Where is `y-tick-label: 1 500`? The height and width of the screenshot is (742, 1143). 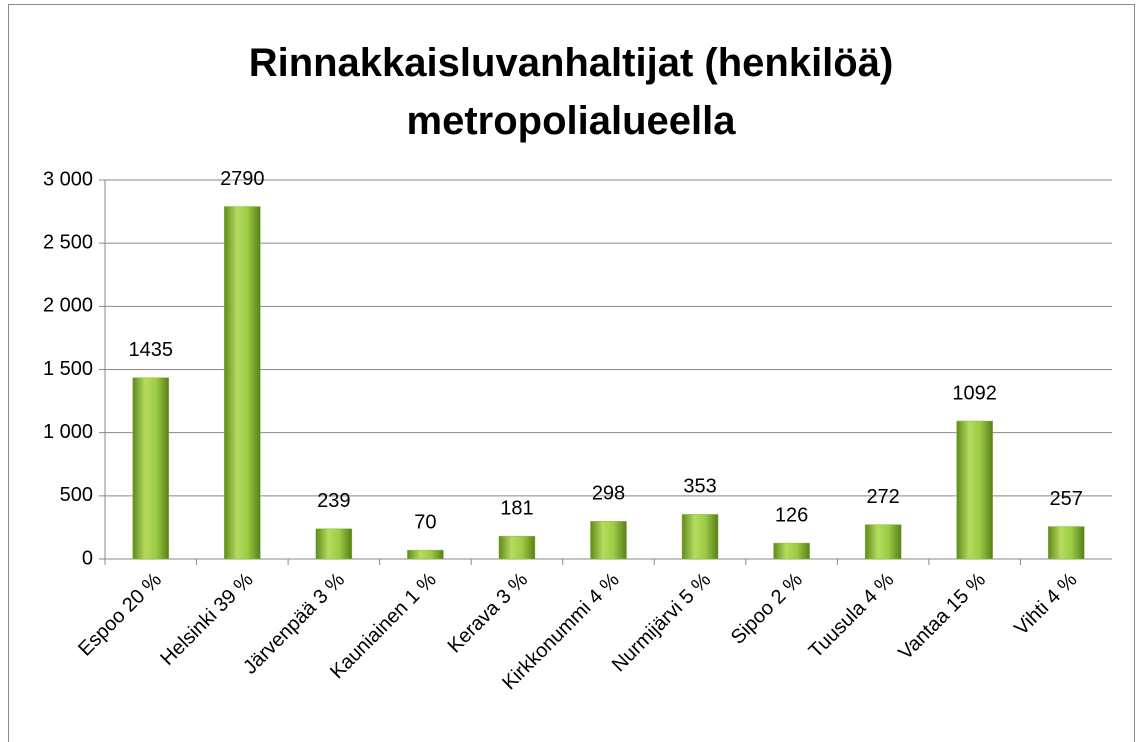
y-tick-label: 1 500 is located at coordinates (68, 369).